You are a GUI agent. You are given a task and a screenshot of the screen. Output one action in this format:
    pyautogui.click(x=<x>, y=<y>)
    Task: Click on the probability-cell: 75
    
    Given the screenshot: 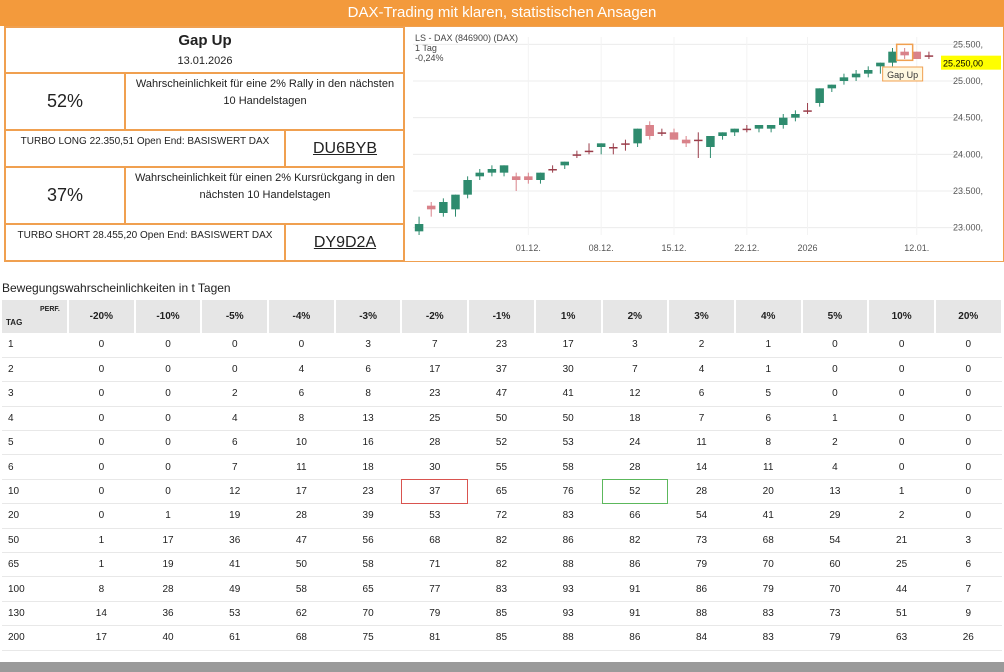 What is the action you would take?
    pyautogui.click(x=368, y=638)
    